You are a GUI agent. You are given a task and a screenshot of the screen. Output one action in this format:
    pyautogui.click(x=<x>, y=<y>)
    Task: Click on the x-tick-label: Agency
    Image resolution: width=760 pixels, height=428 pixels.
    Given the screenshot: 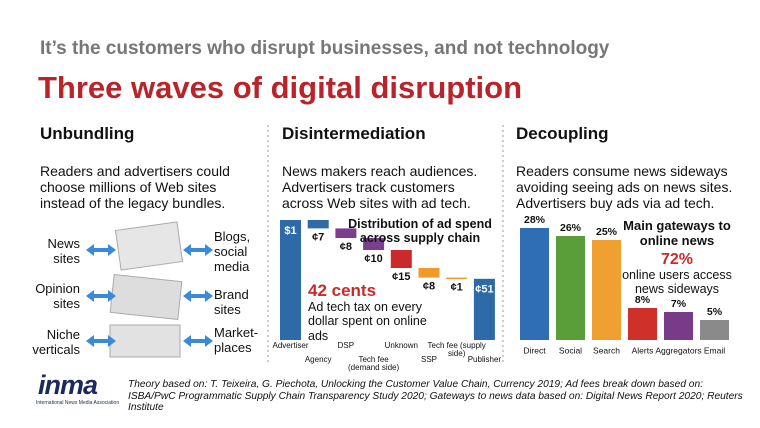 What is the action you would take?
    pyautogui.click(x=318, y=359)
    